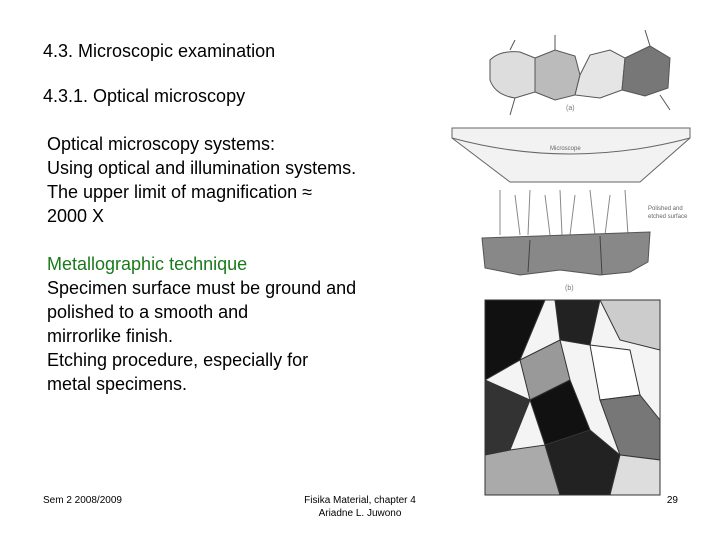  I want to click on body-line: The upper limit of magnification ≈, so click(179, 192).